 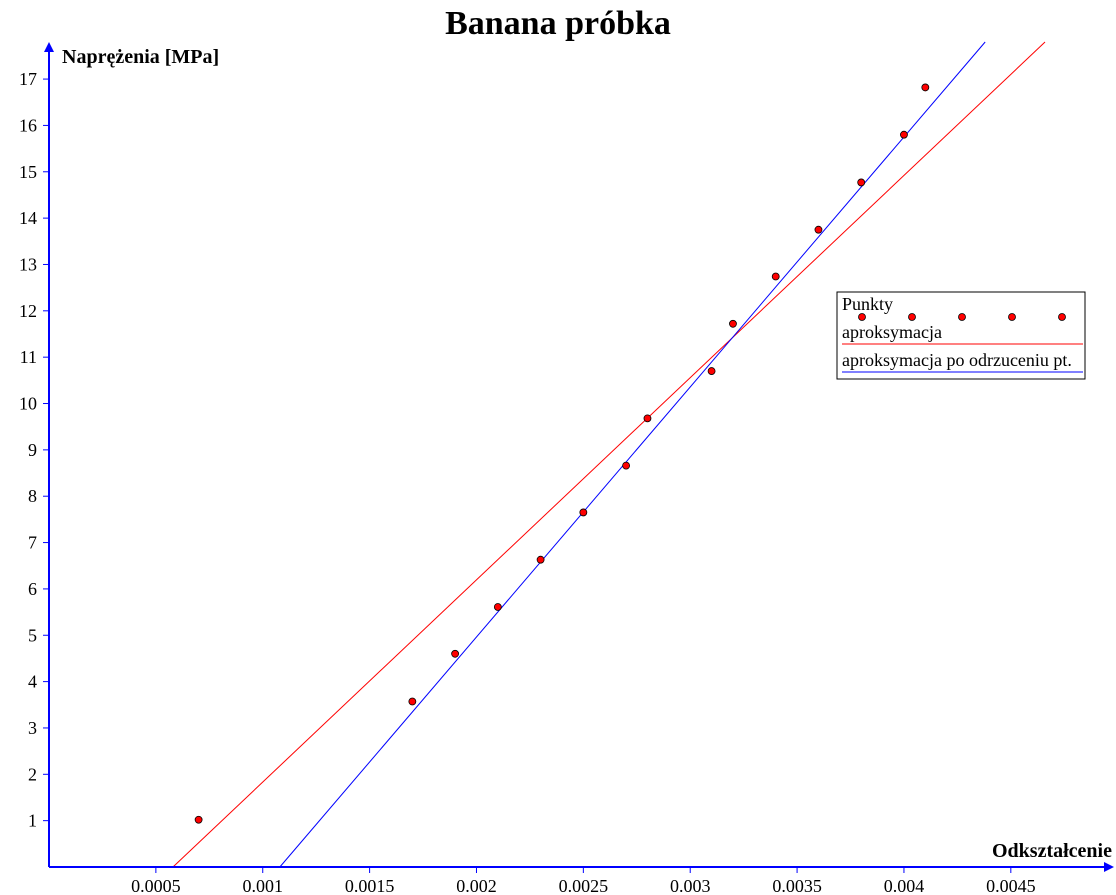 What do you see at coordinates (32, 774) in the screenshot?
I see `y-tick-label: 2` at bounding box center [32, 774].